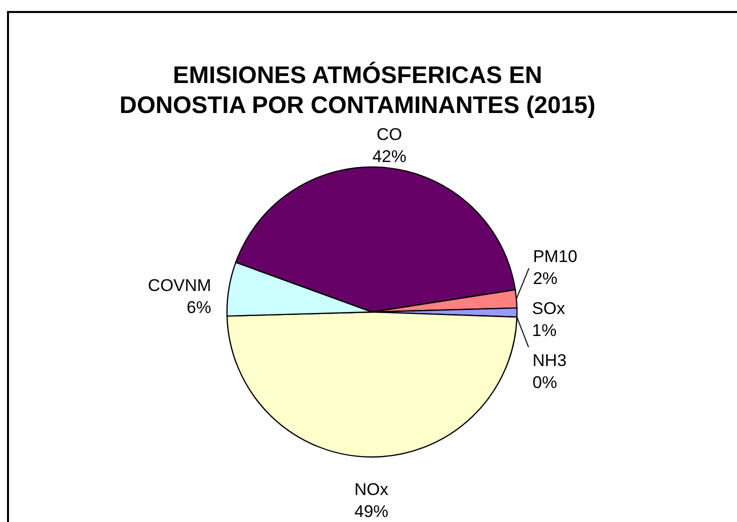 The image size is (737, 522). What do you see at coordinates (180, 285) in the screenshot?
I see `slice-label: COVNM` at bounding box center [180, 285].